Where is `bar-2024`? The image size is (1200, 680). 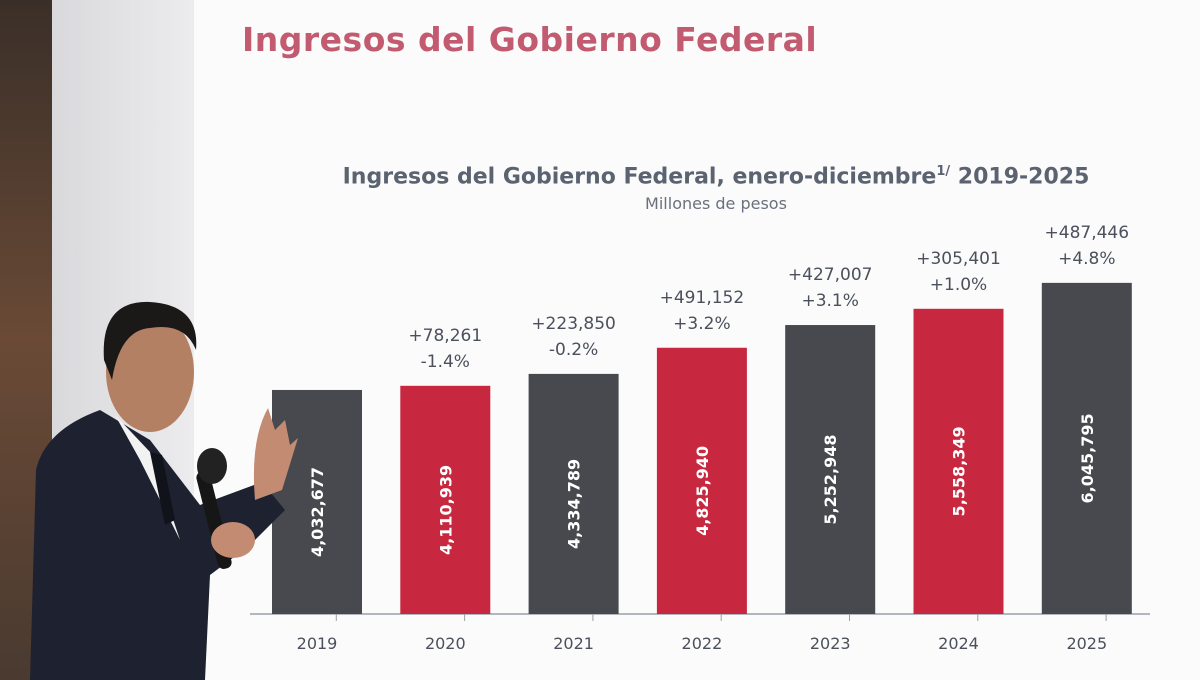 bar-2024 is located at coordinates (958, 461).